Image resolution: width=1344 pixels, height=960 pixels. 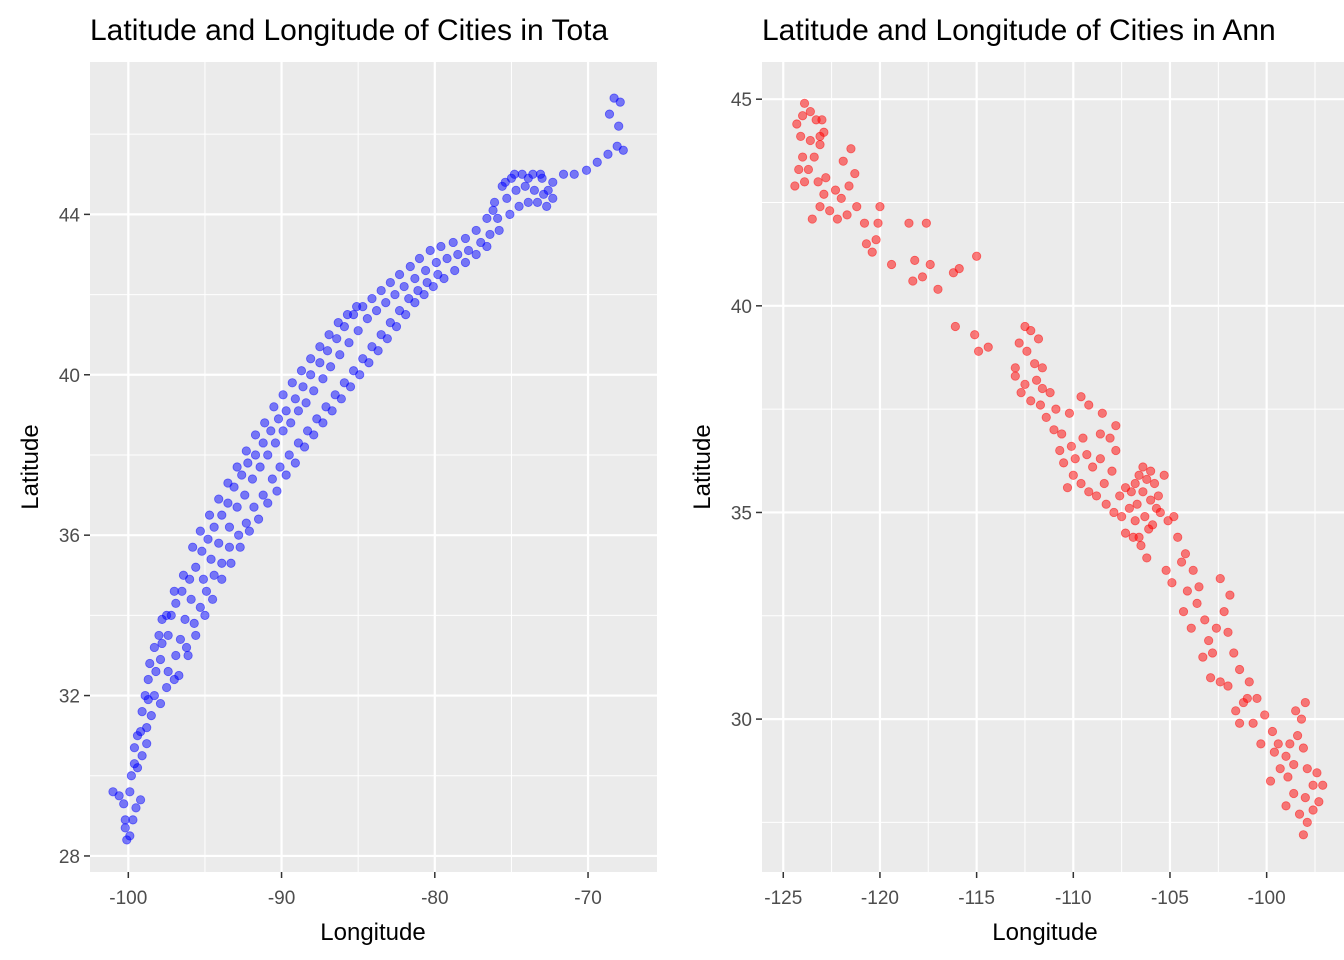 I want to click on right-x-tick-label: -115, so click(x=976, y=898).